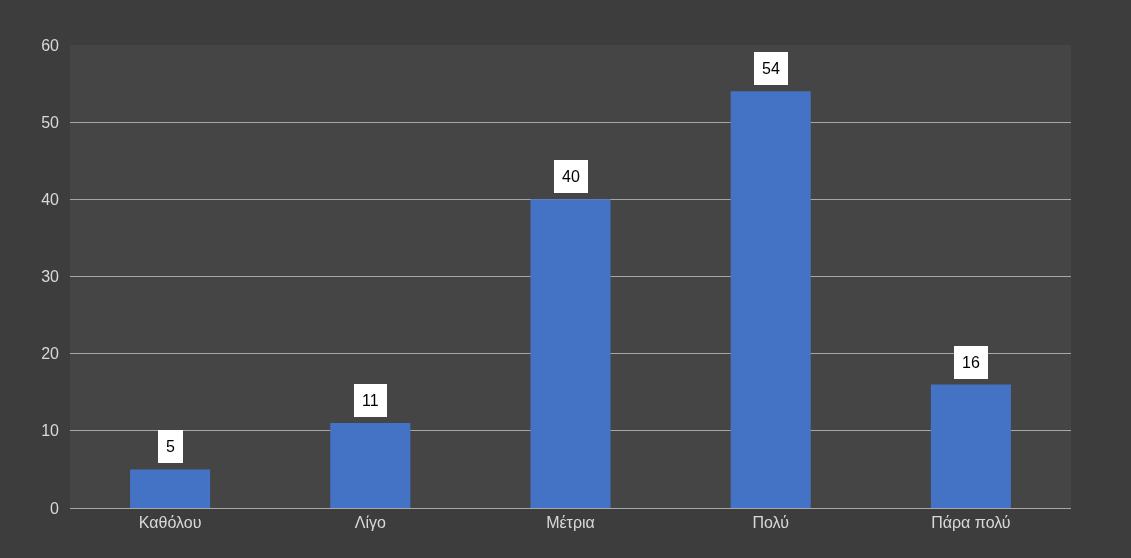 The image size is (1131, 558). I want to click on y-tick-label: 0, so click(55, 508).